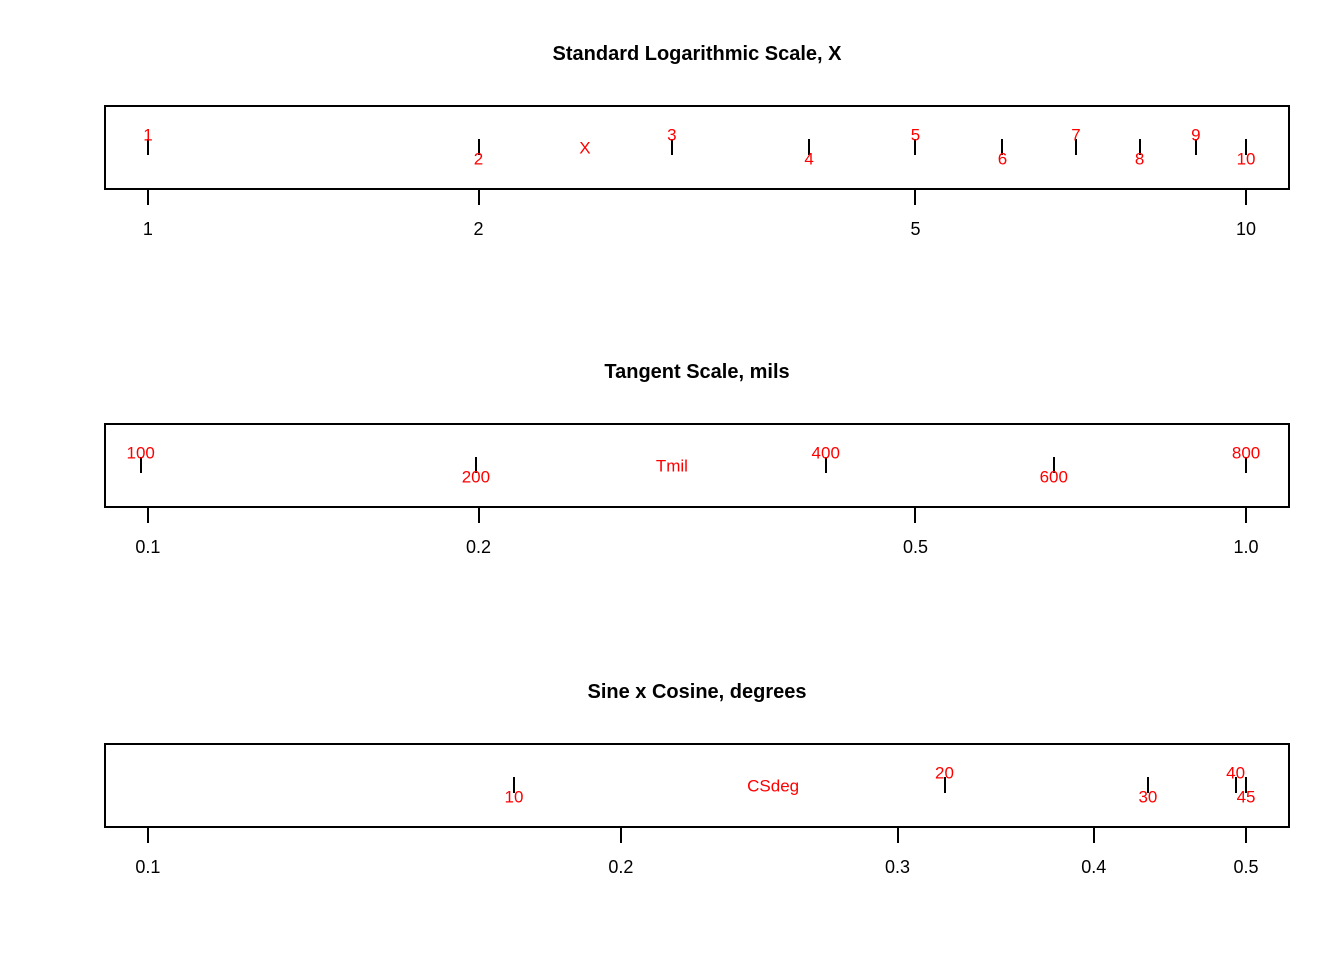  Describe the element at coordinates (825, 453) in the screenshot. I see `data-point-label: 400` at that location.